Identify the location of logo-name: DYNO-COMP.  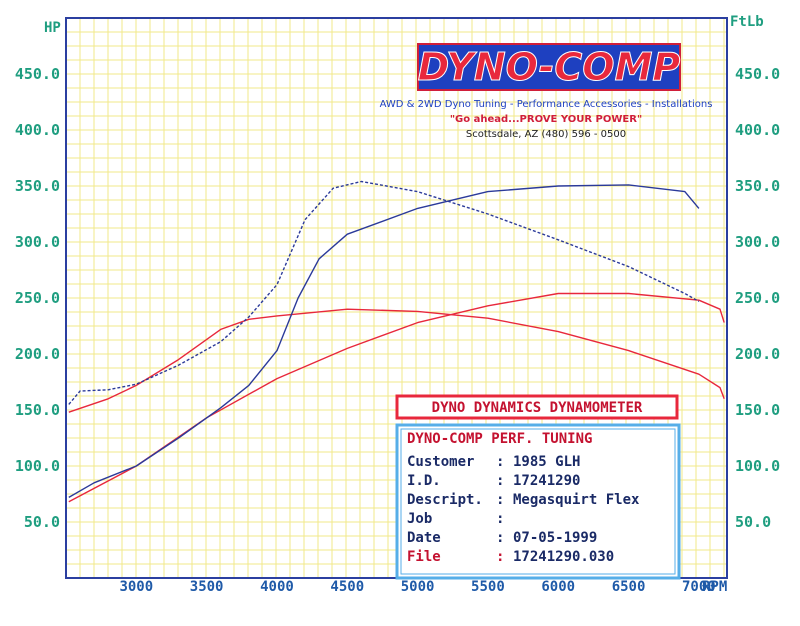
(549, 67).